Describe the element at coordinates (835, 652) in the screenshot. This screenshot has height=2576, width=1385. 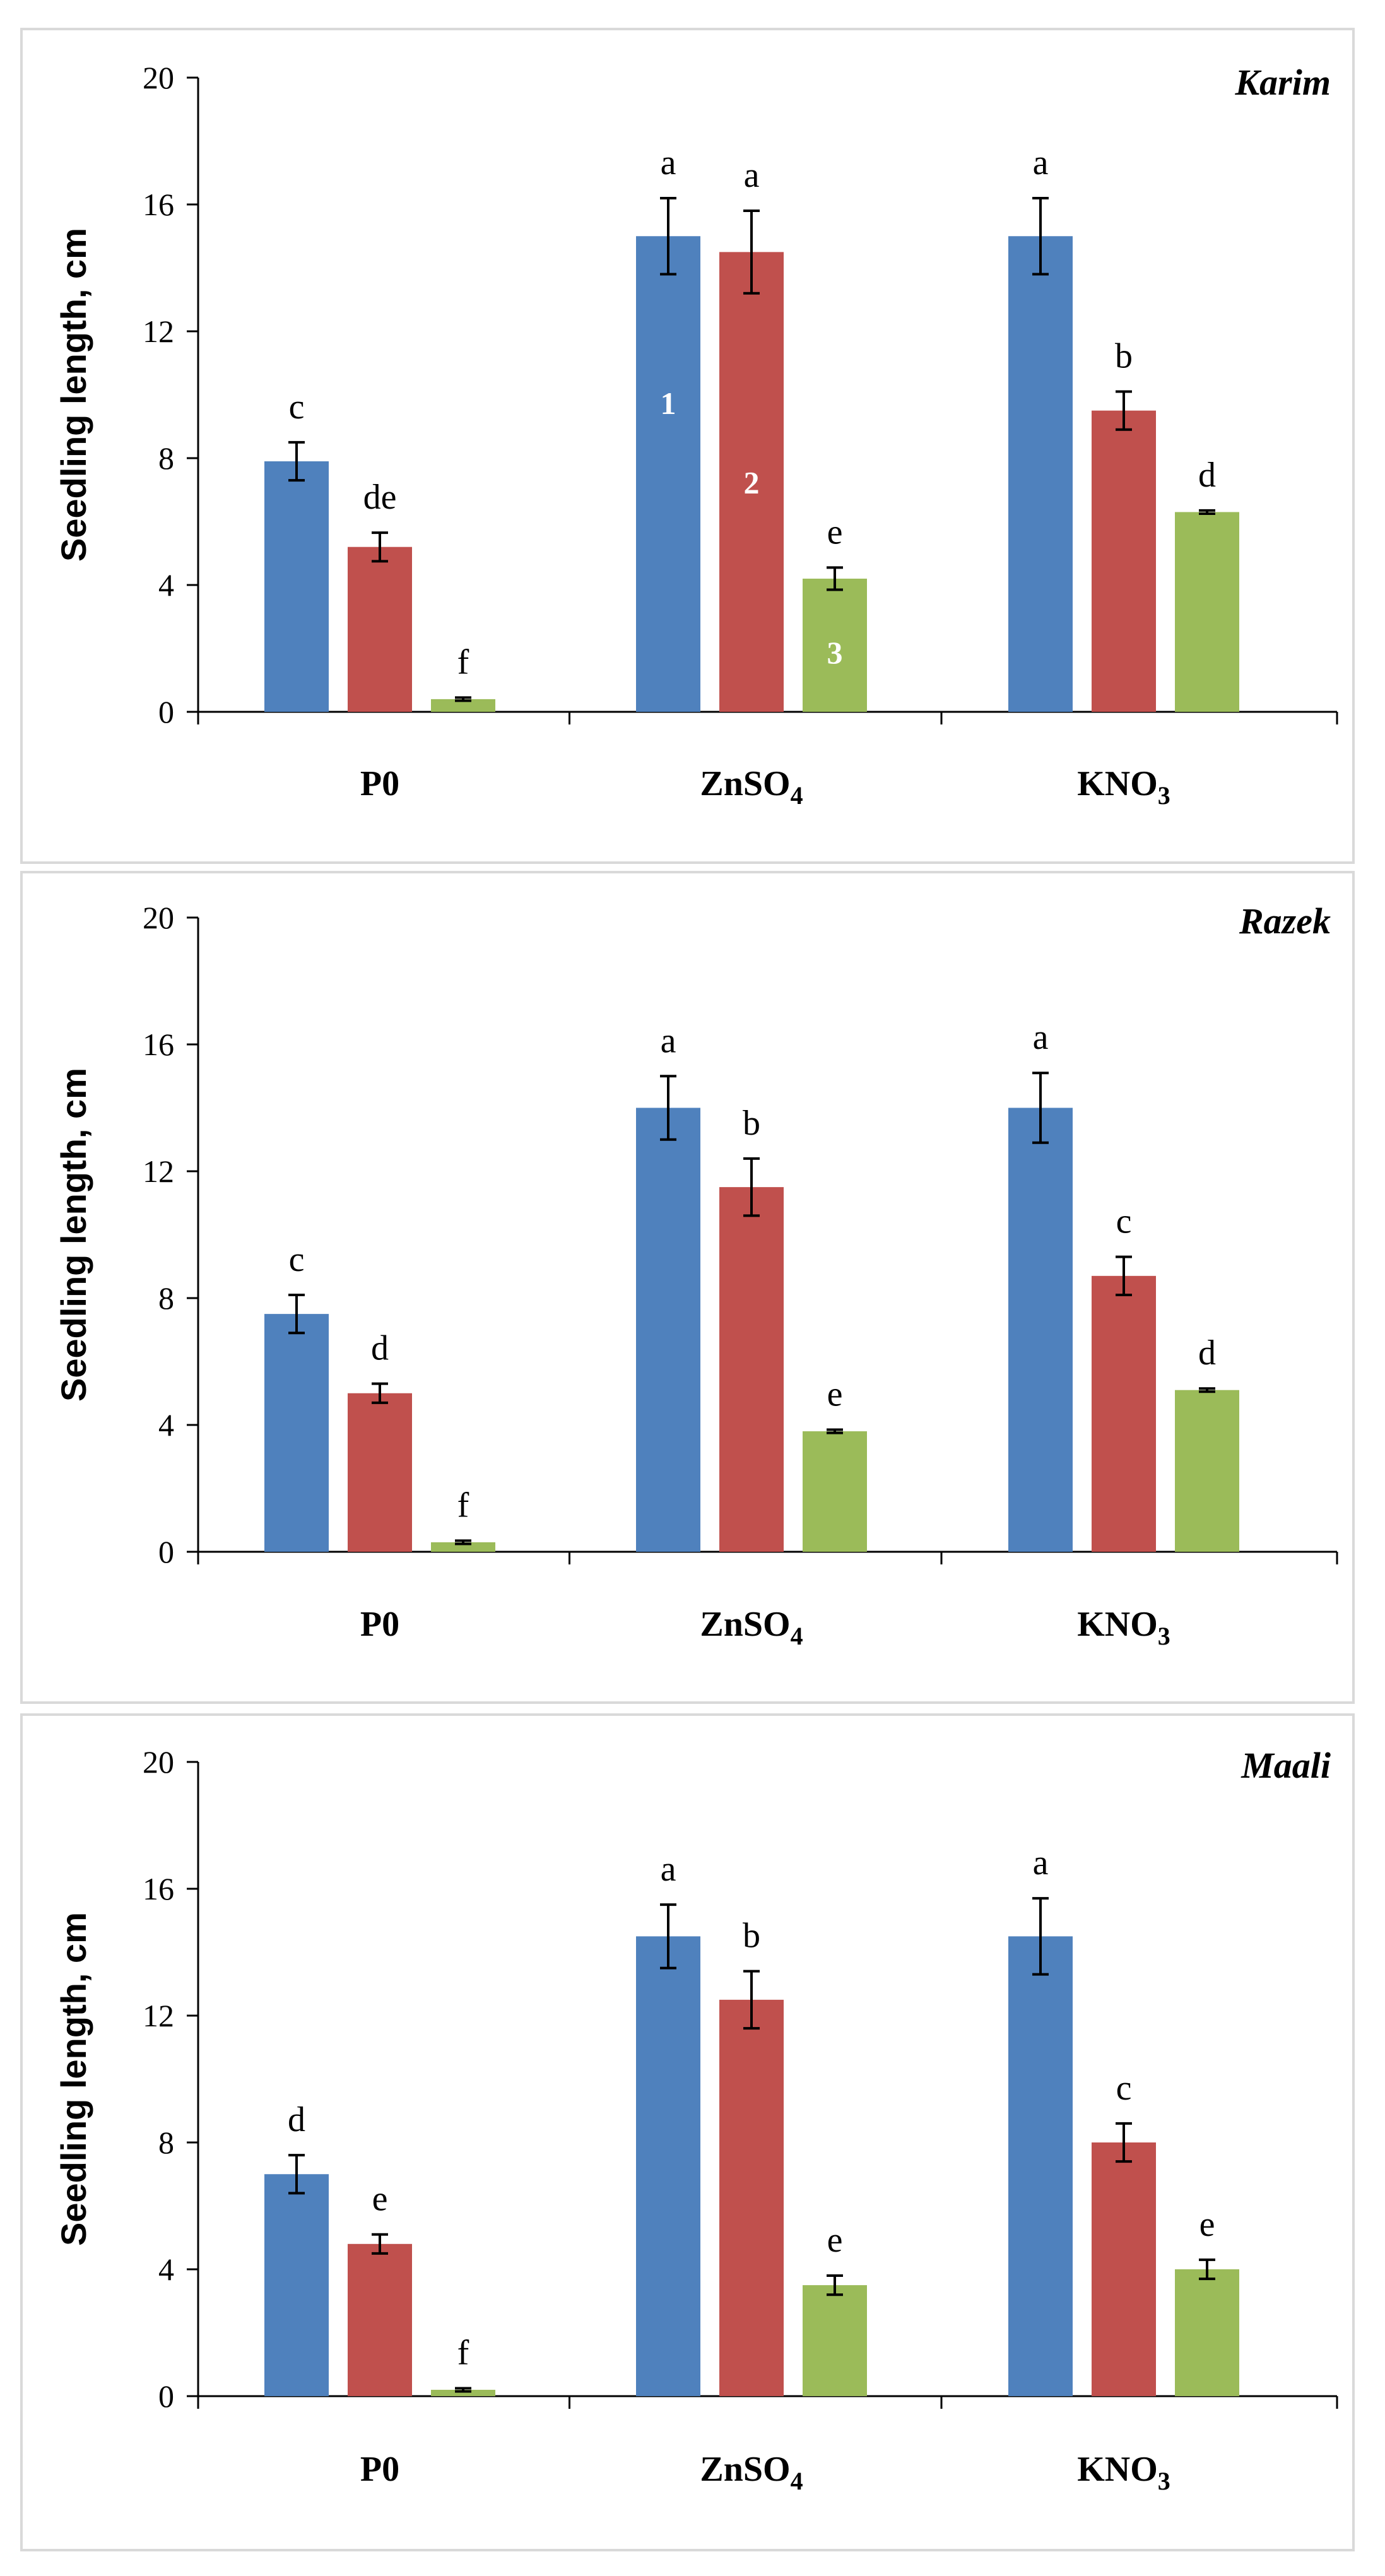
I see `bar-series-number: 3` at that location.